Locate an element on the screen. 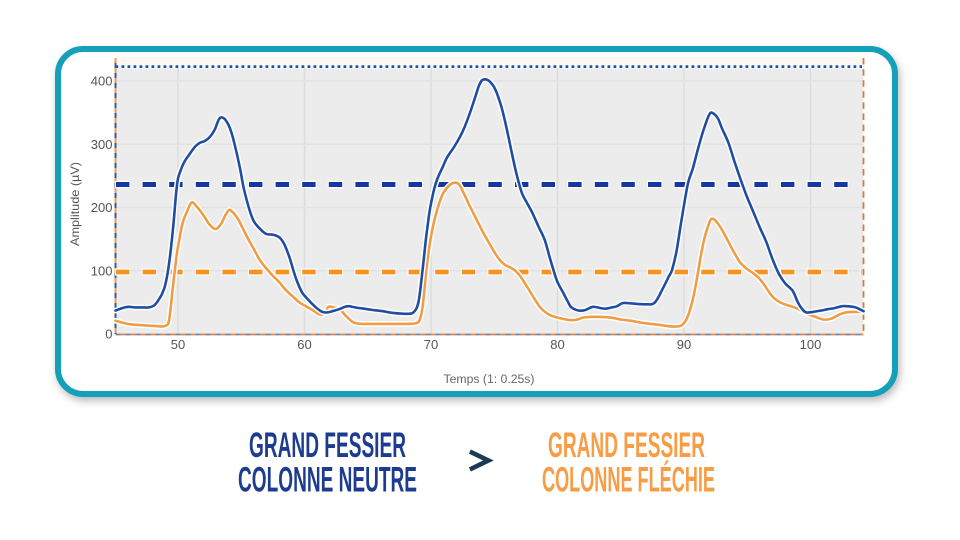 The width and height of the screenshot is (960, 540). svg-text: 200 is located at coordinates (102, 207).